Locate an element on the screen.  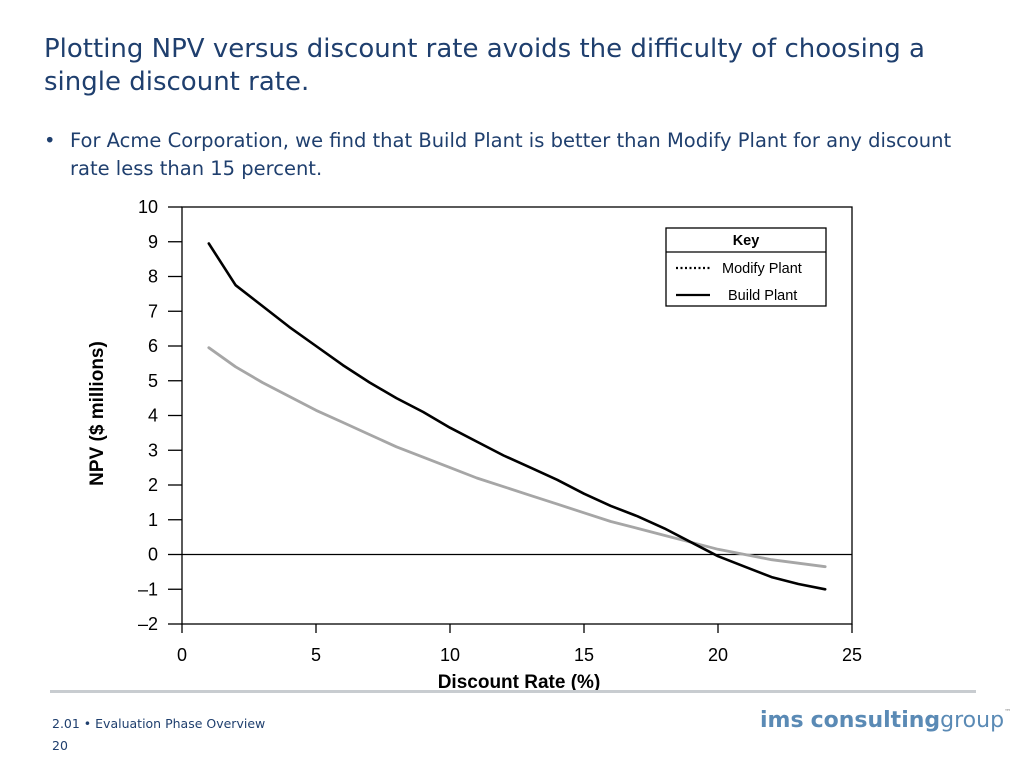
logo-part-group: group is located at coordinates (972, 720).